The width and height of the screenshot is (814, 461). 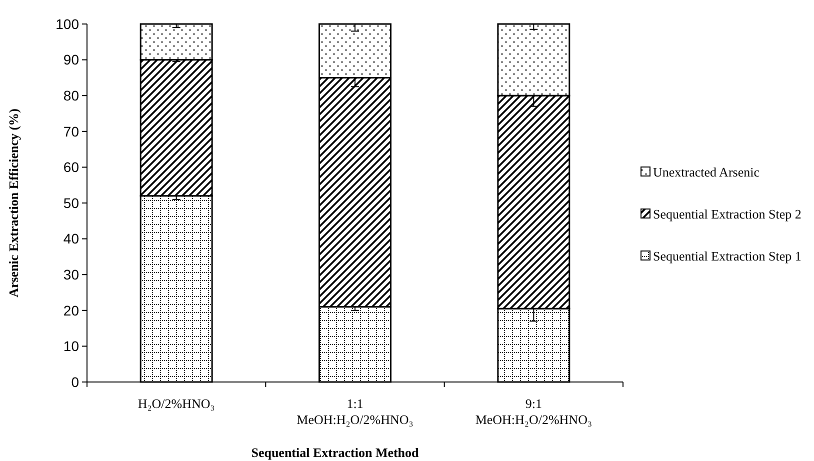 I want to click on y-tick-label: 30, so click(x=71, y=274).